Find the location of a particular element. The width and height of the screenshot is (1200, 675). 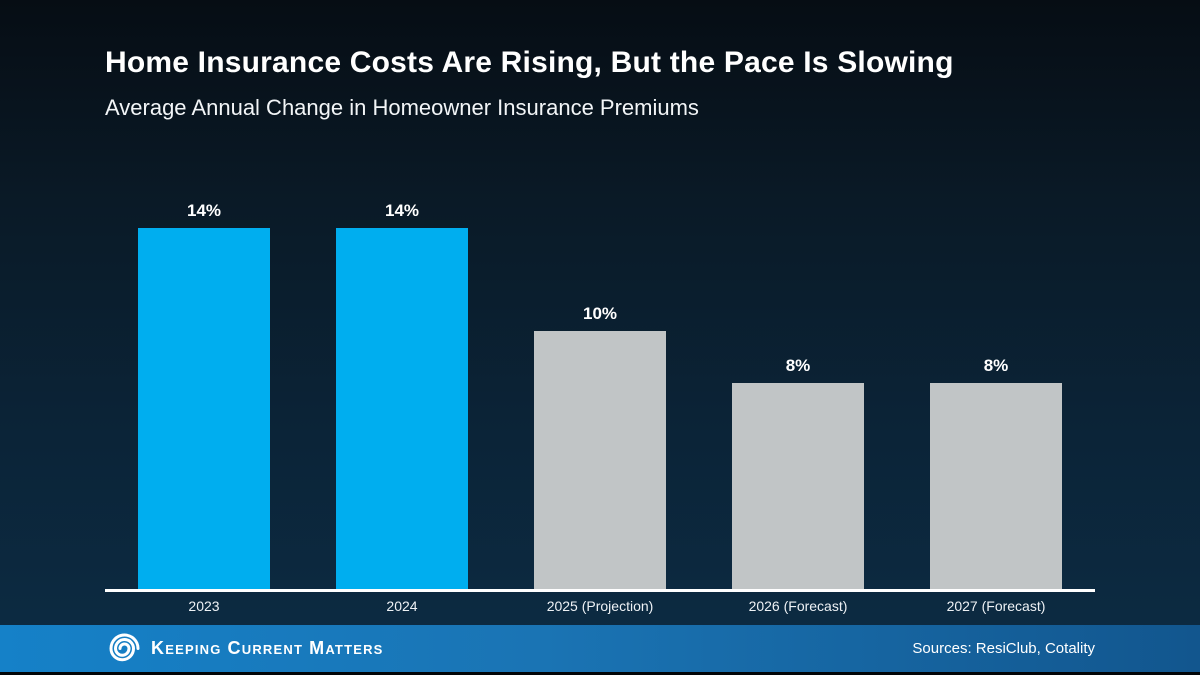

x-axis-label-2024: 2024 is located at coordinates (402, 606).